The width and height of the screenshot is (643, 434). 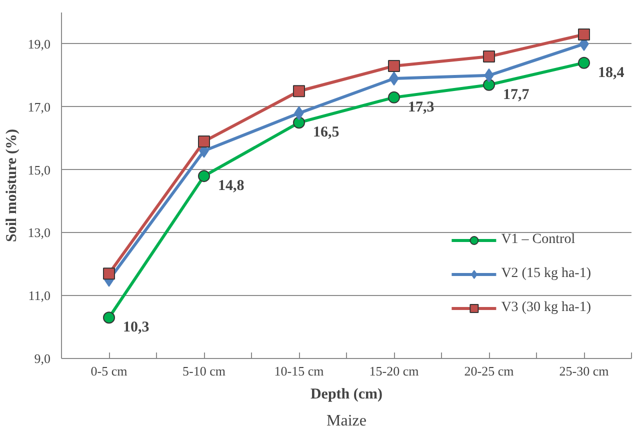 What do you see at coordinates (584, 371) in the screenshot?
I see `x-tick-label: 25-30 cm` at bounding box center [584, 371].